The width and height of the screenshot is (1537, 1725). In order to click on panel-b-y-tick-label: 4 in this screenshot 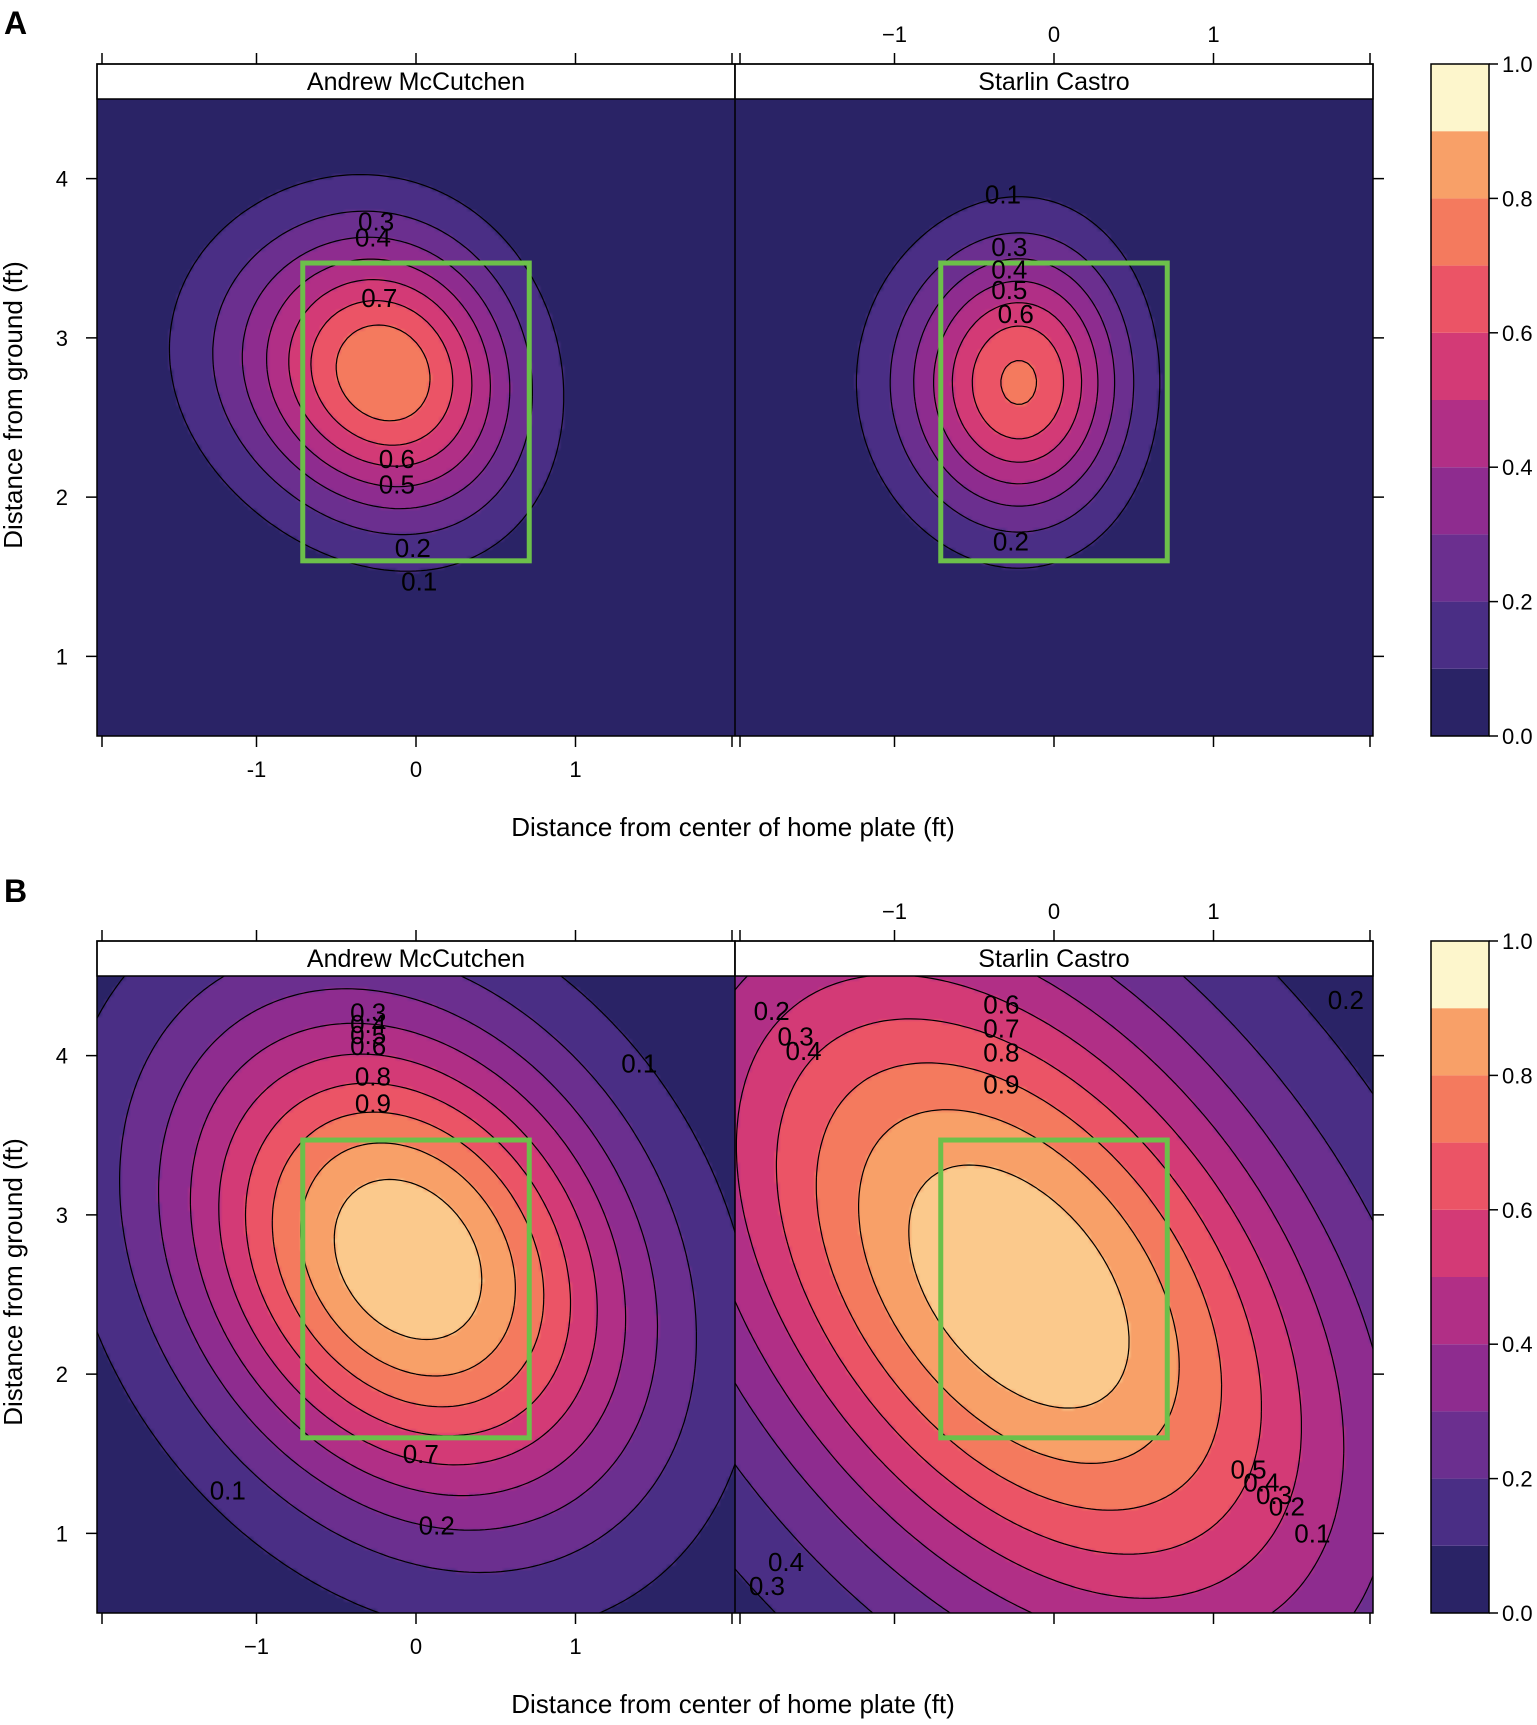, I will do `click(62, 1056)`.